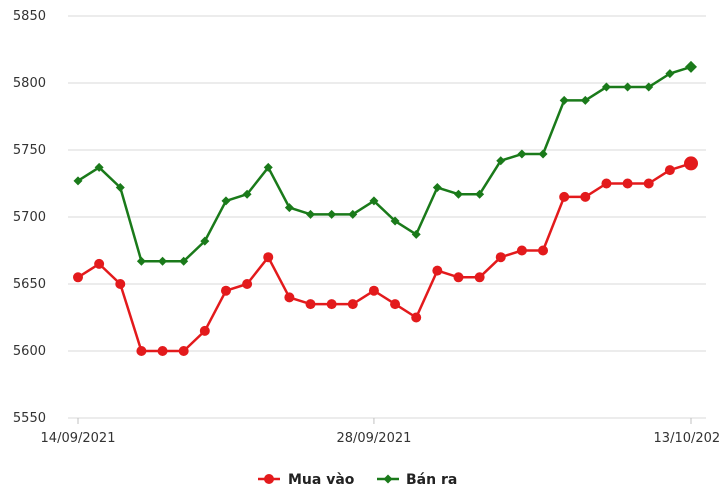 Image resolution: width=720 pixels, height=497 pixels. What do you see at coordinates (29, 351) in the screenshot?
I see `y-tick-label: 5600` at bounding box center [29, 351].